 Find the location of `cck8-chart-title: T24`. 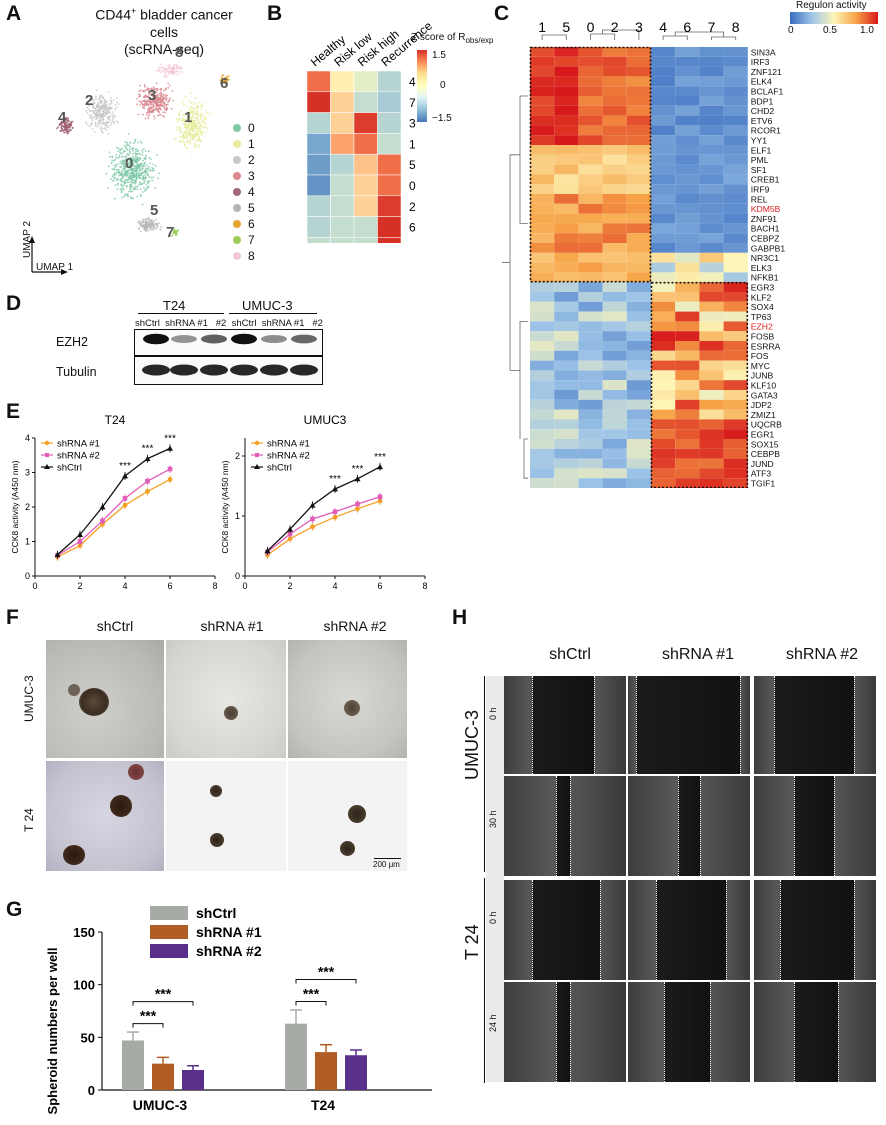

cck8-chart-title: T24 is located at coordinates (115, 420).